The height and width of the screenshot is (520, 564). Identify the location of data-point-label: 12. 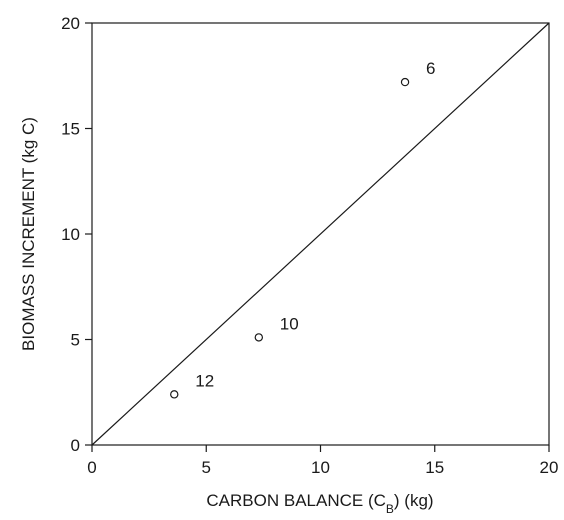
(204, 380).